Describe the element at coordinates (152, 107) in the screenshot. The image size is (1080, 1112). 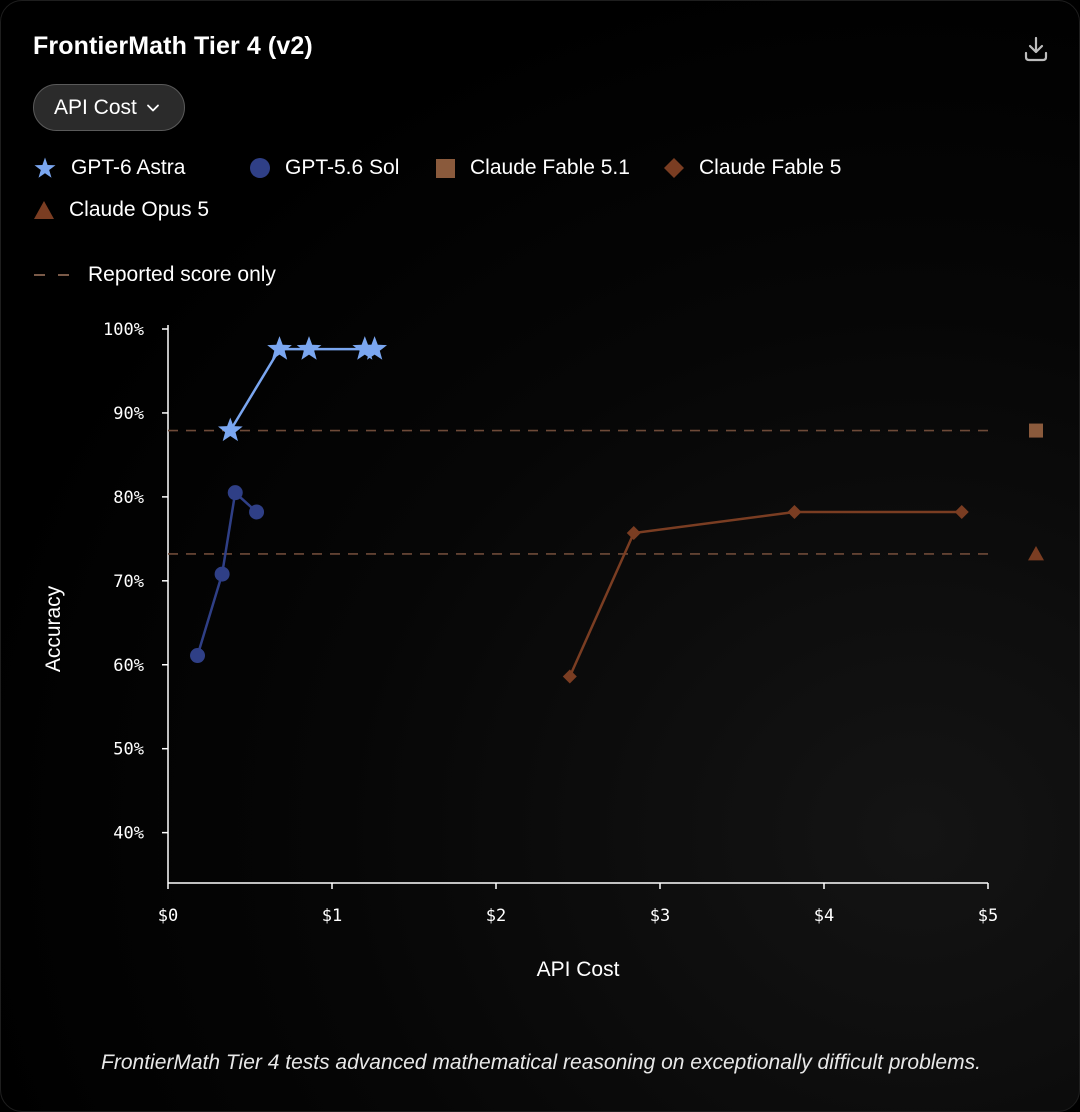
I see `chevron-down-icon` at that location.